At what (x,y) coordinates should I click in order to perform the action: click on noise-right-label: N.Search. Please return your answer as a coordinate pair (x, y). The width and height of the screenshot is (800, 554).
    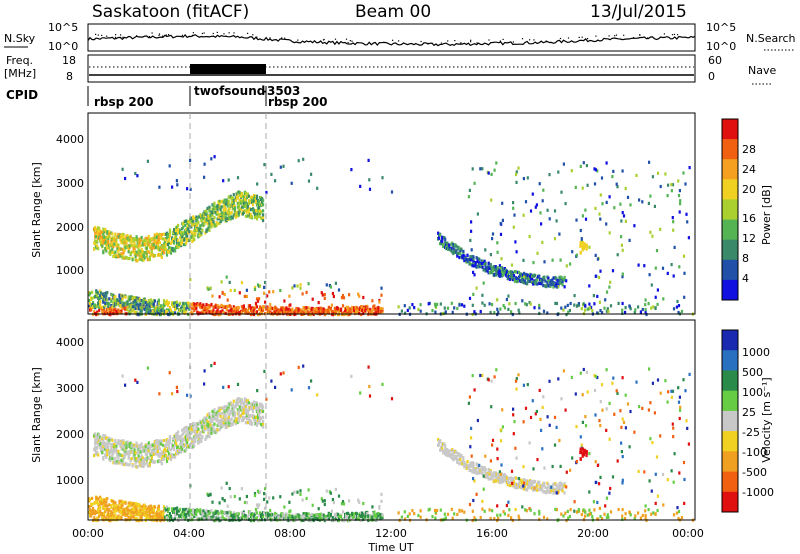
    Looking at the image, I should click on (771, 38).